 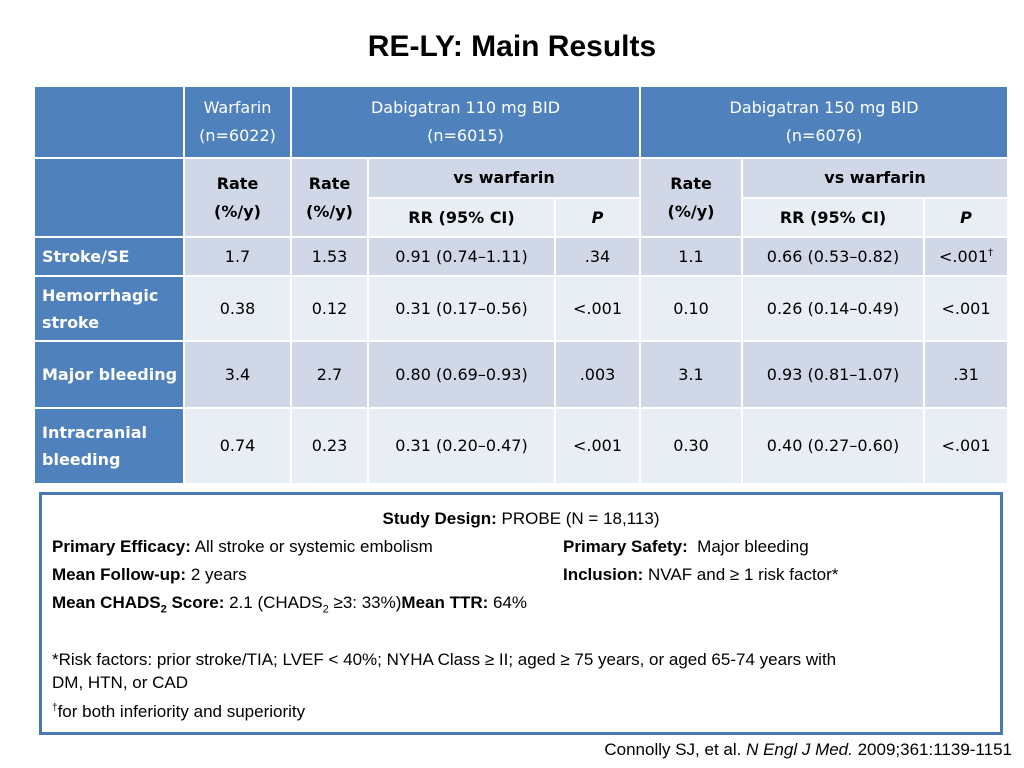 I want to click on header-dabigatran-150: Dabigatran 150 mg BID (n=6076), so click(x=824, y=122).